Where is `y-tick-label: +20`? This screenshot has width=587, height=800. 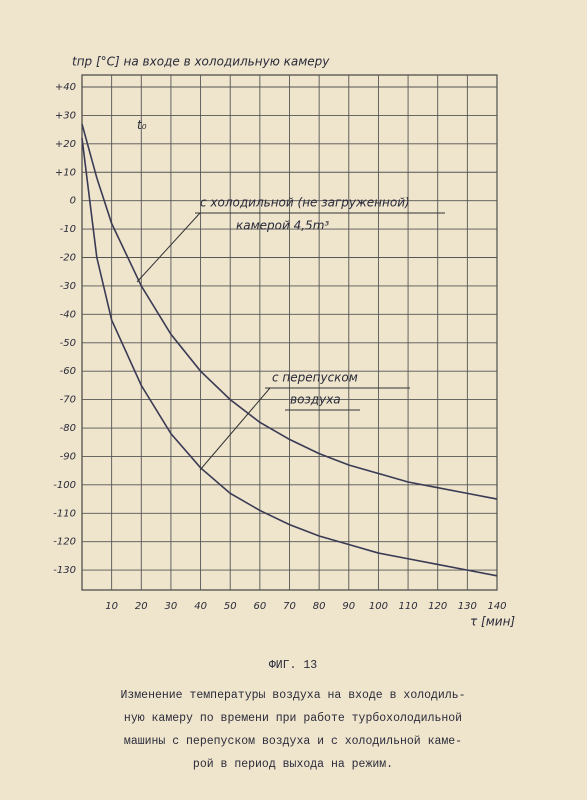 y-tick-label: +20 is located at coordinates (65, 144).